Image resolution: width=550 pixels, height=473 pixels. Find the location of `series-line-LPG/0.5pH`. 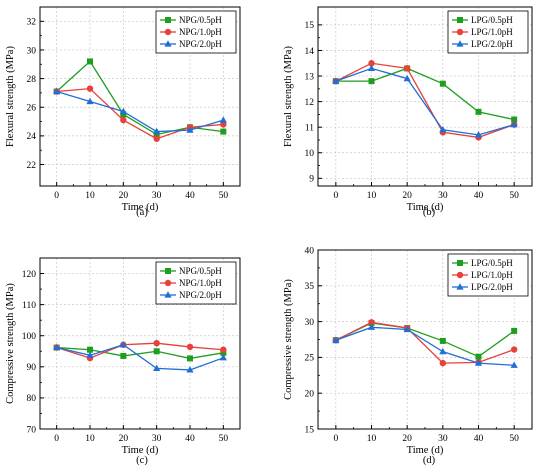

series-line-LPG/0.5pH is located at coordinates (425, 94).